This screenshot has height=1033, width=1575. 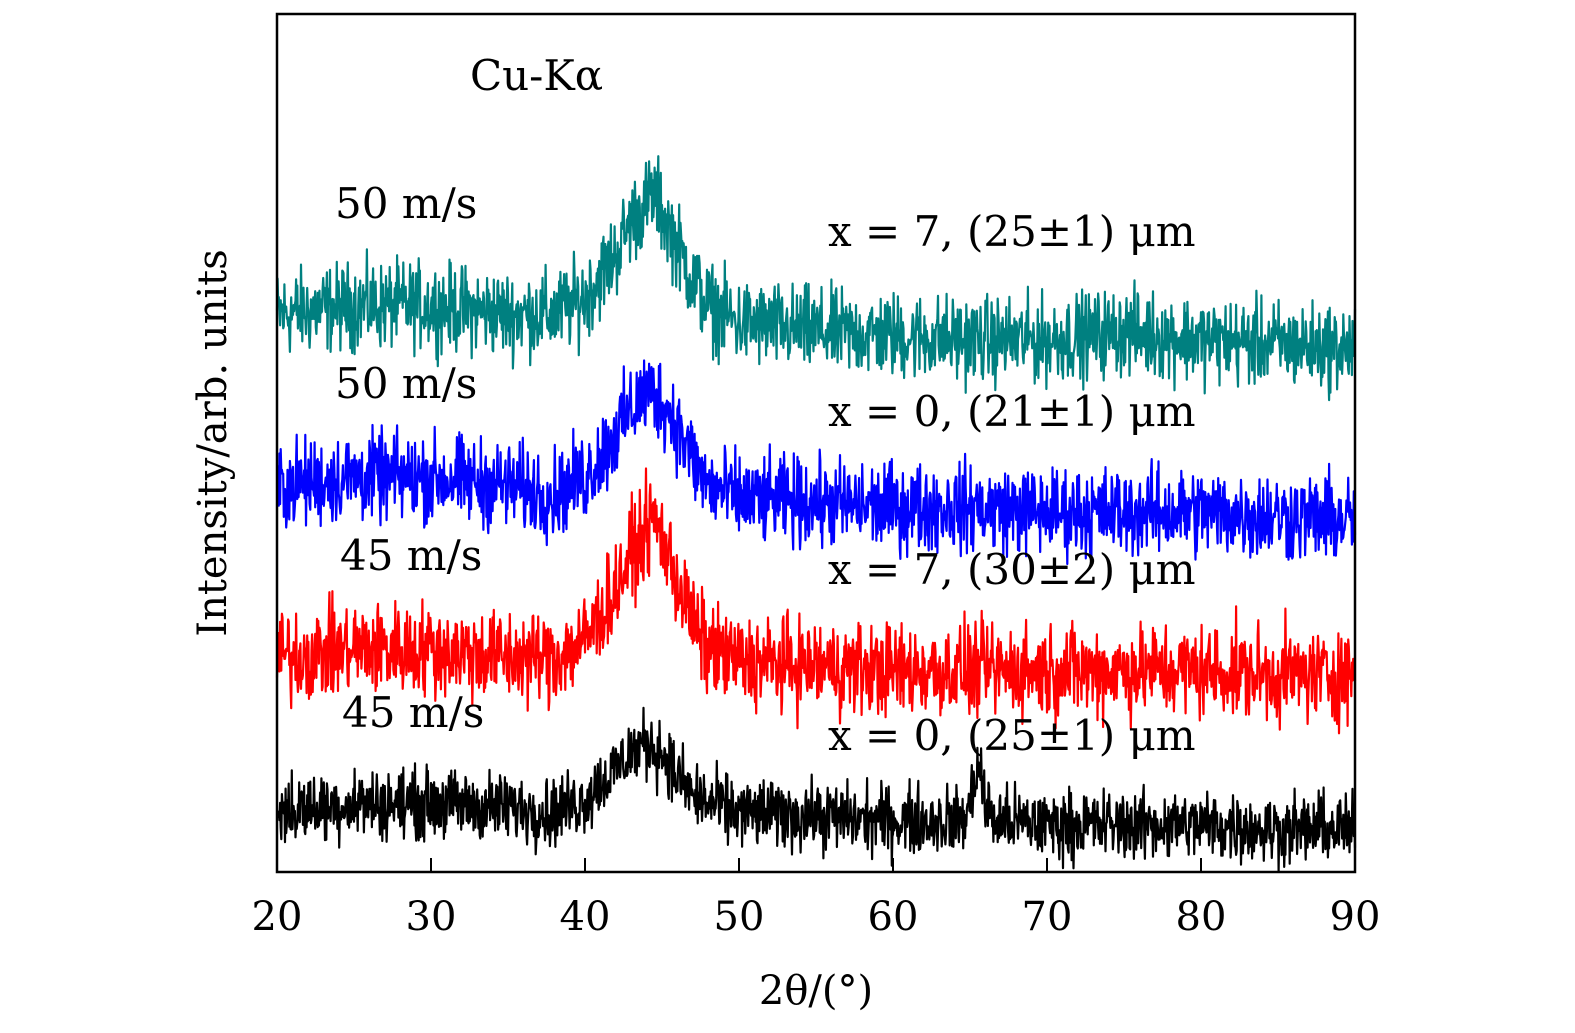 I want to click on x-tick-label: 80, so click(x=1201, y=917).